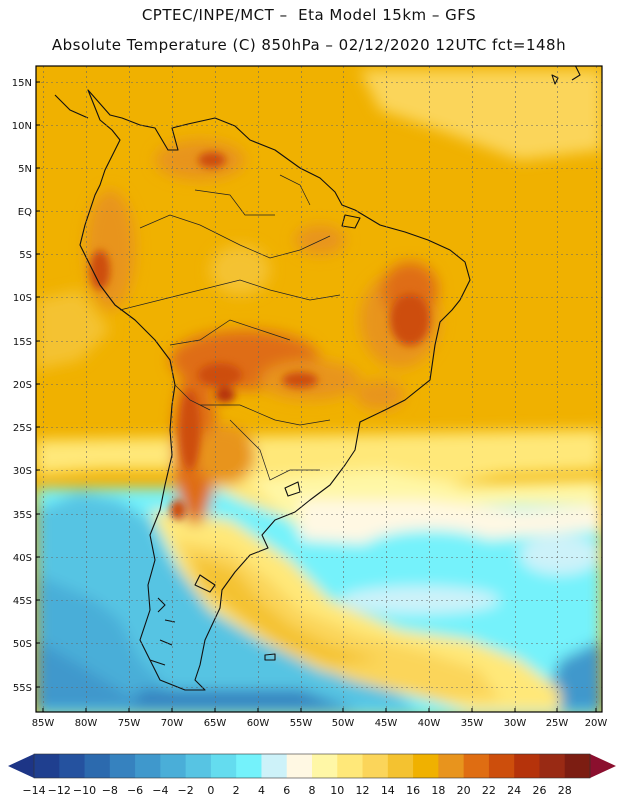  I want to click on lon-label: 45W, so click(386, 723).